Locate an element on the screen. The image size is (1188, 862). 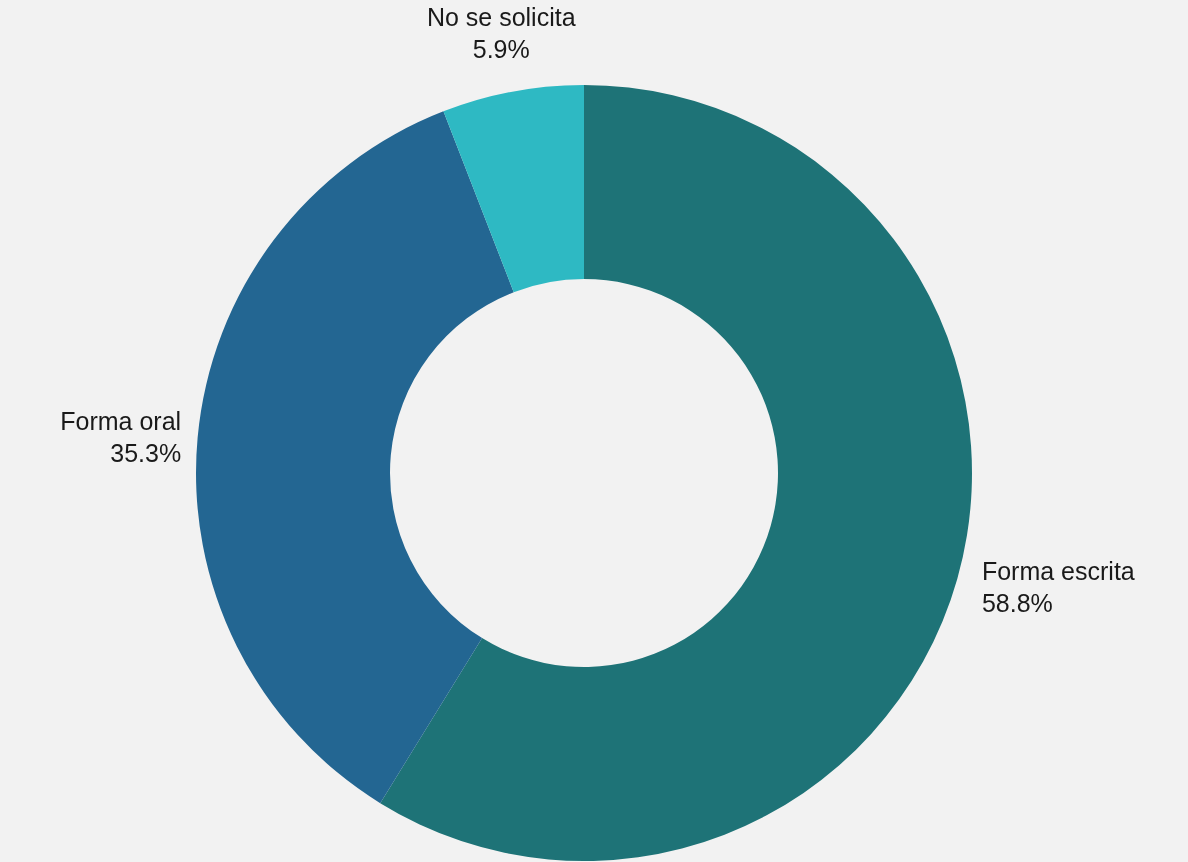
donut-slice is located at coordinates (513, 189).